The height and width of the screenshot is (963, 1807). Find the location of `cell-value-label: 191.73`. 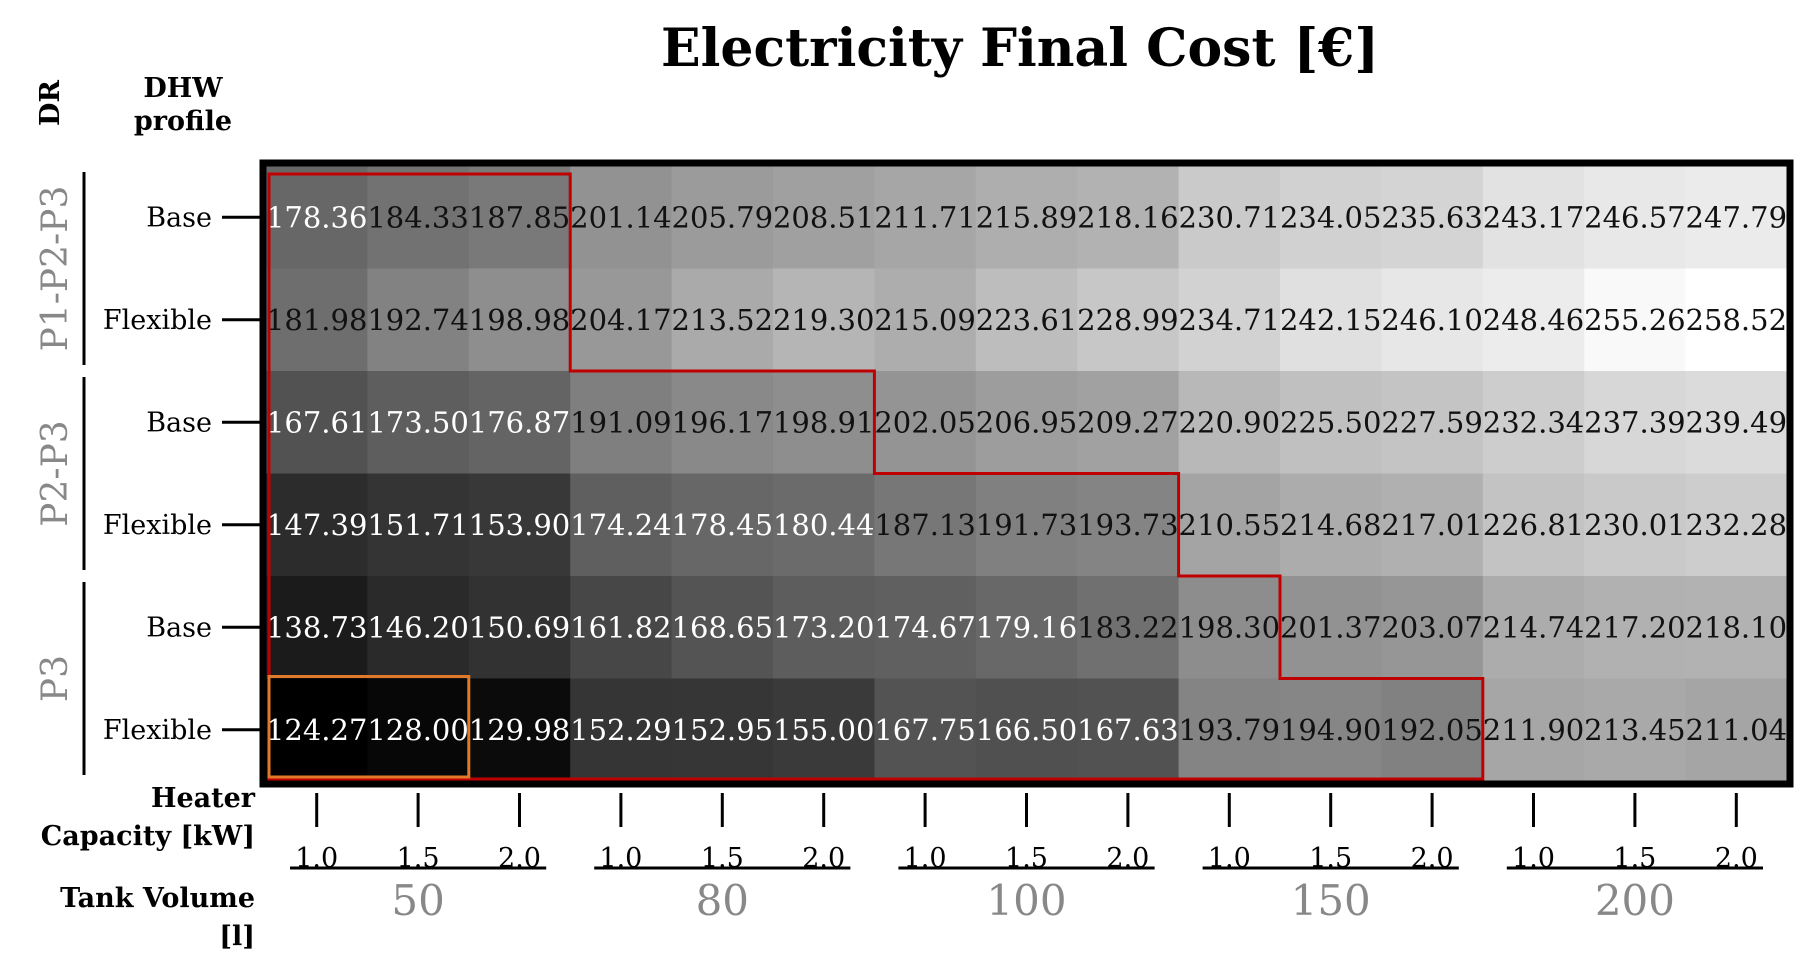

cell-value-label: 191.73 is located at coordinates (1026, 525).